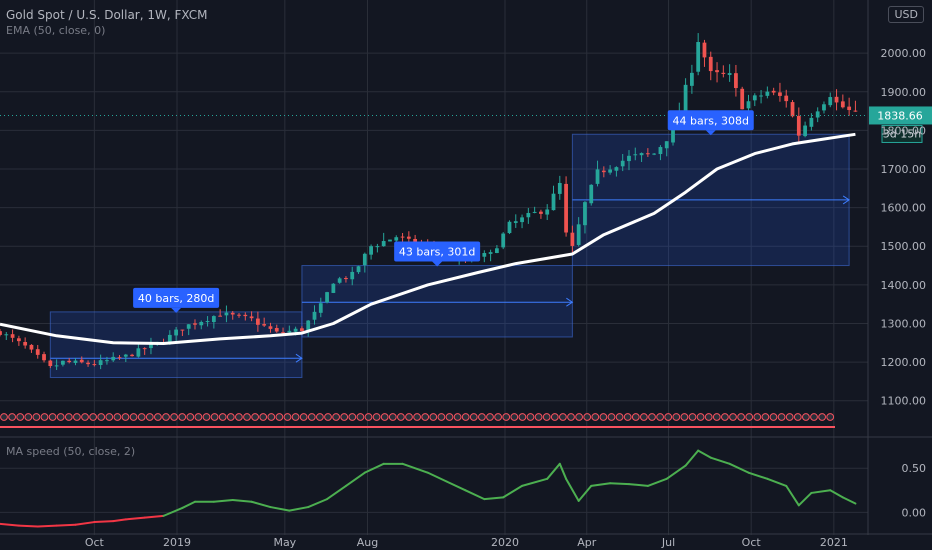 Image resolution: width=932 pixels, height=550 pixels. Describe the element at coordinates (906, 14) in the screenshot. I see `currency-badge: USD` at that location.